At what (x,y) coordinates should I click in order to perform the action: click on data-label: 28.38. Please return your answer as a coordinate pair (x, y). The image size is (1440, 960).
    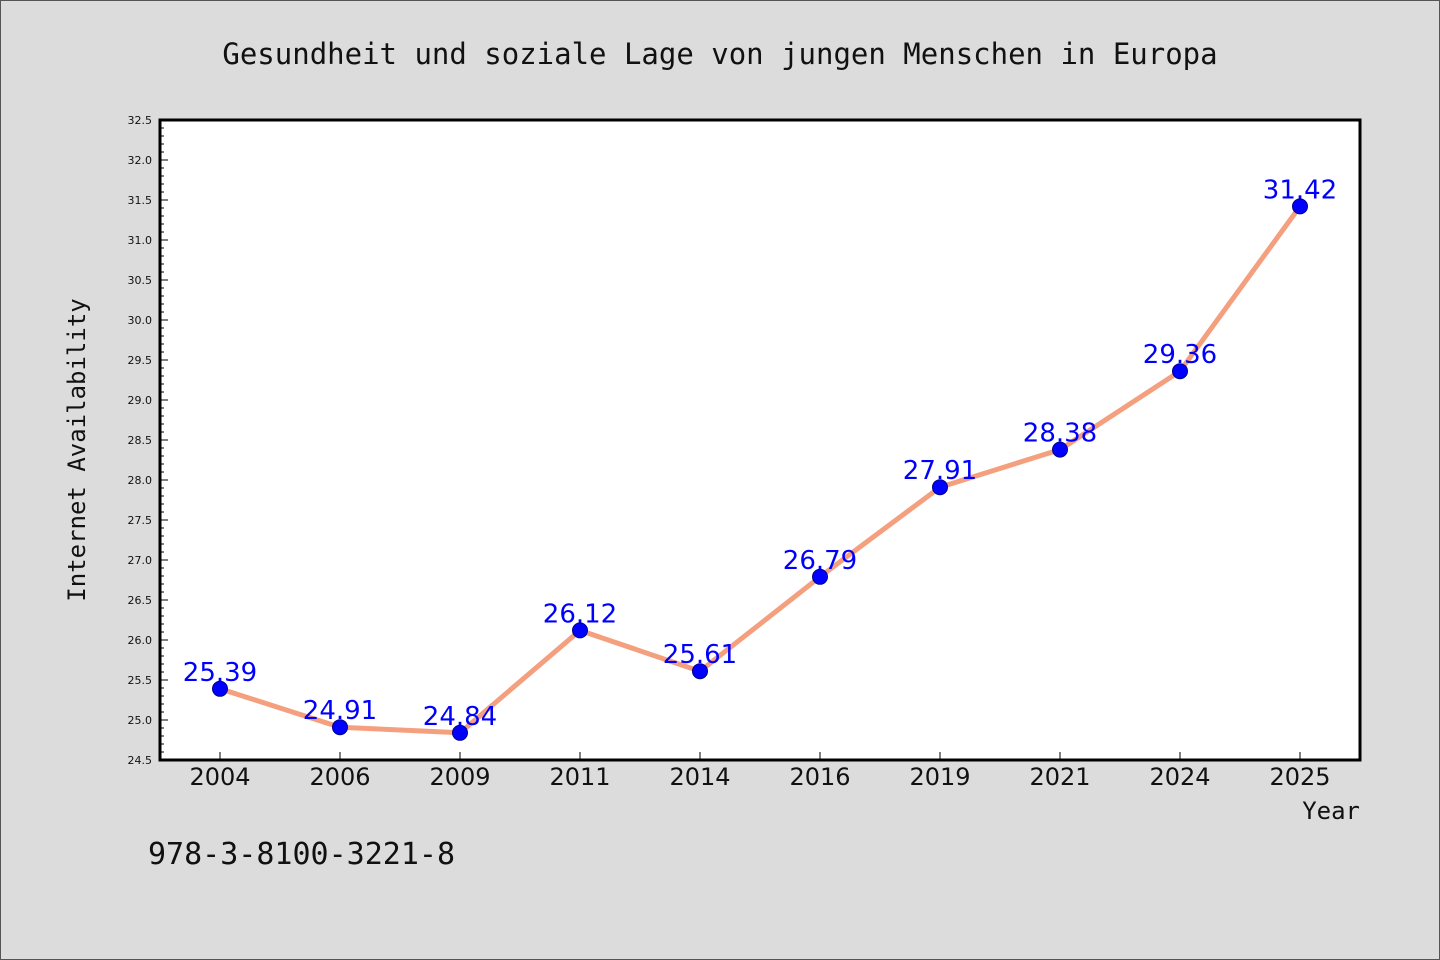
    Looking at the image, I should click on (1060, 434).